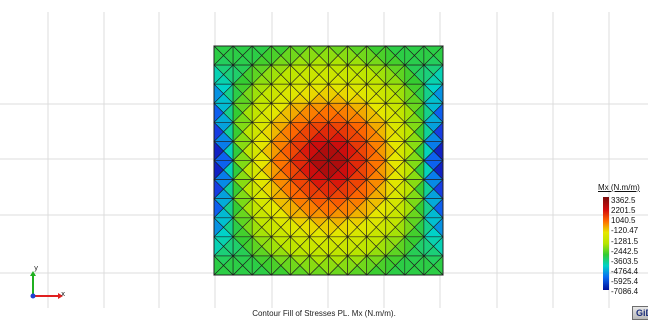 This screenshot has height=320, width=648. Describe the element at coordinates (623, 200) in the screenshot. I see `legend-value: 3362.5` at that location.